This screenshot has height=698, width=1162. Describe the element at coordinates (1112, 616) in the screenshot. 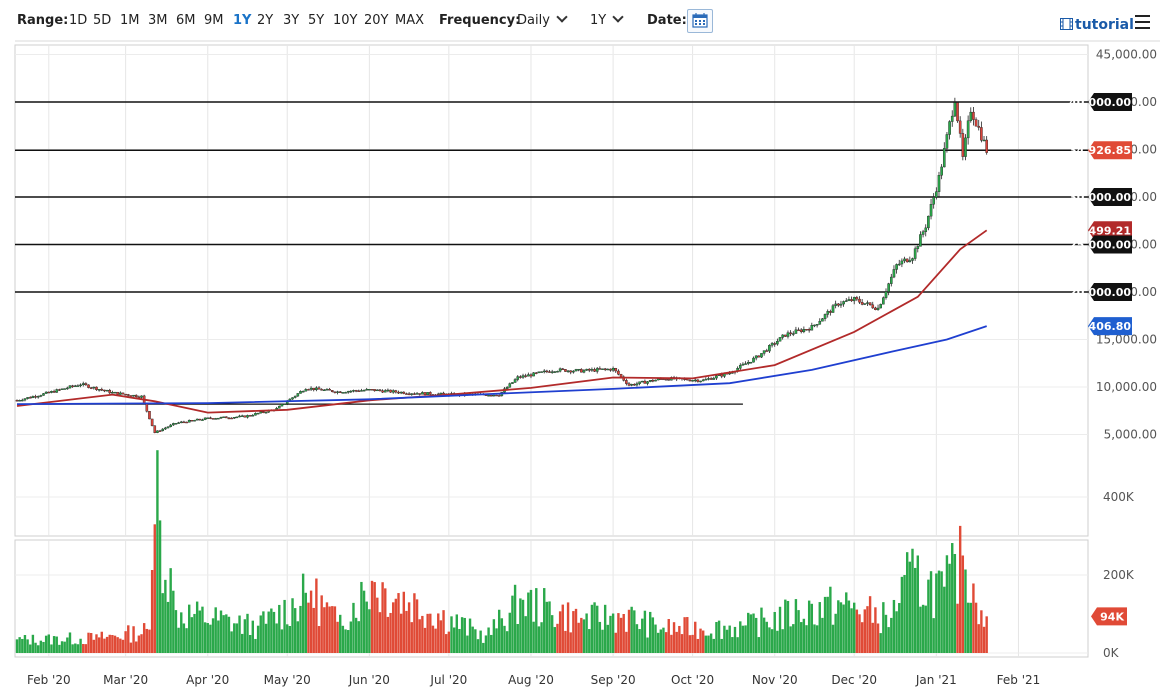

I see `volume-badge-label: 94K` at that location.